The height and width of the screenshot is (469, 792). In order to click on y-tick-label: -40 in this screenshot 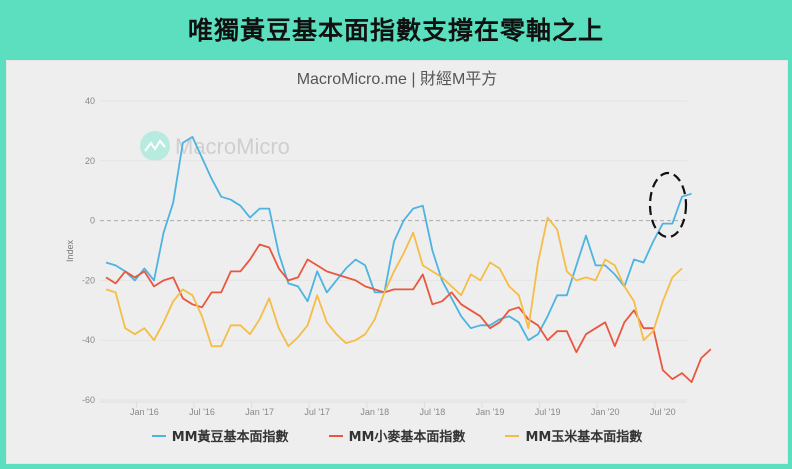, I will do `click(88, 340)`.